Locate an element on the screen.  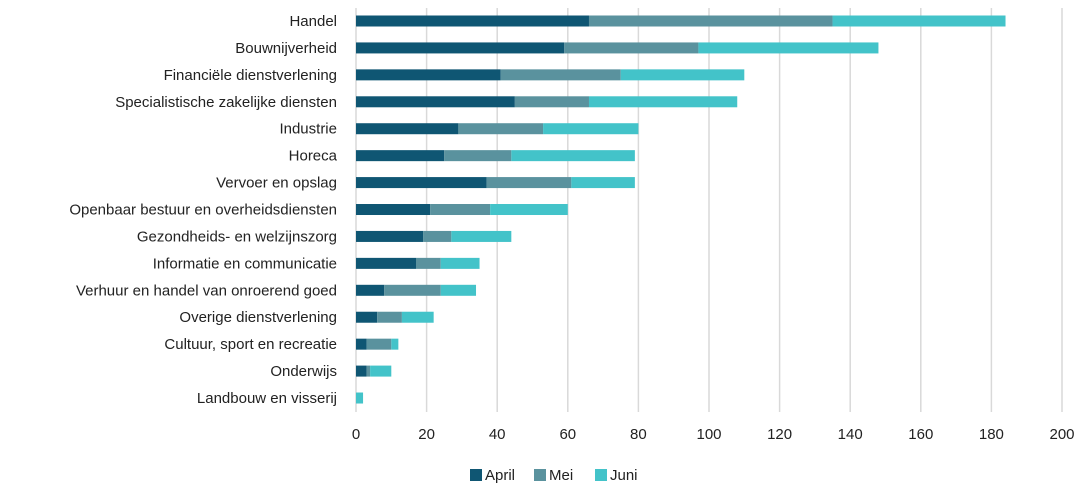
x-tick-label: 100 is located at coordinates (708, 434).